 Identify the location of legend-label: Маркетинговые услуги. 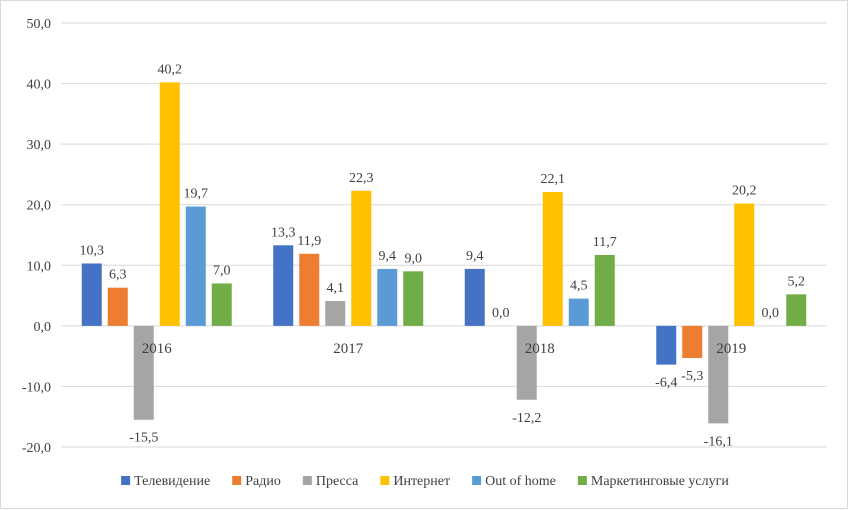
(660, 481).